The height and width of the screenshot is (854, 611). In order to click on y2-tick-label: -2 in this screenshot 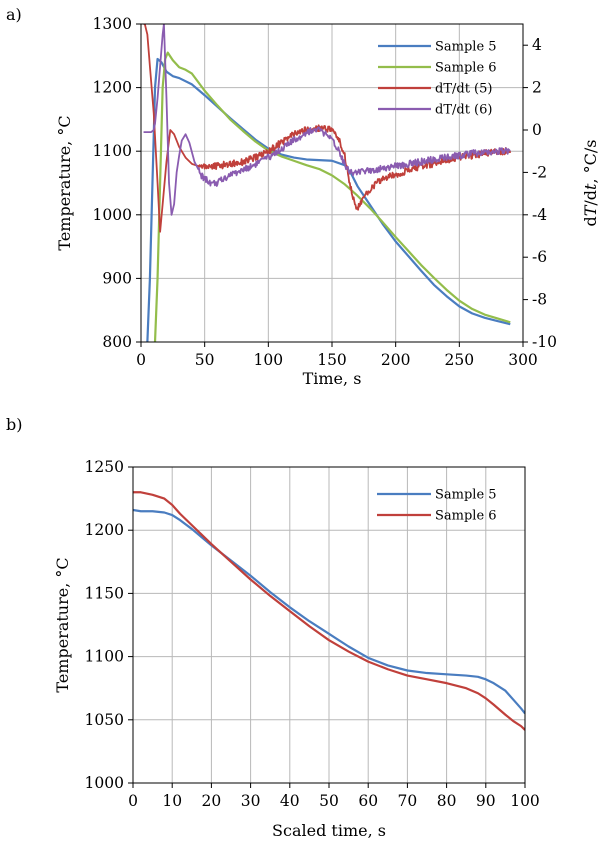, I will do `click(539, 172)`.